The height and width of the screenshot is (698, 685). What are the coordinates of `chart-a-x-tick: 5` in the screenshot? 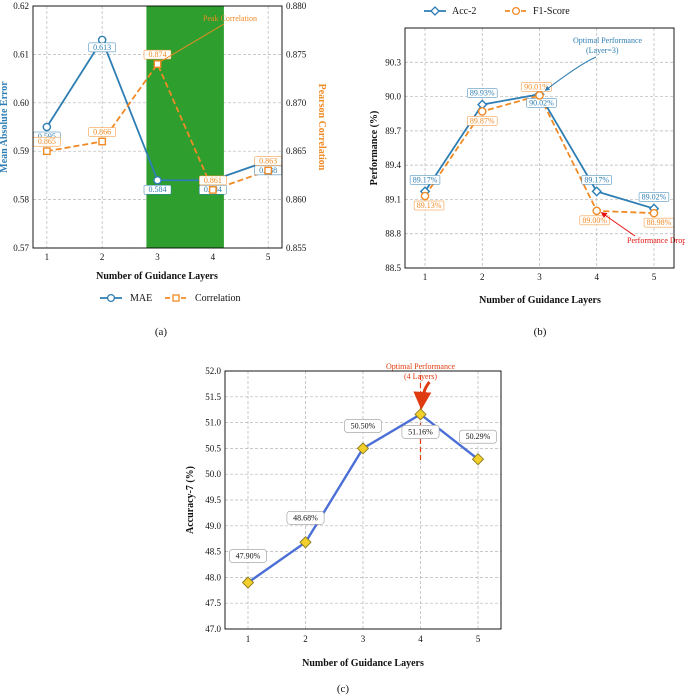 It's located at (268, 257).